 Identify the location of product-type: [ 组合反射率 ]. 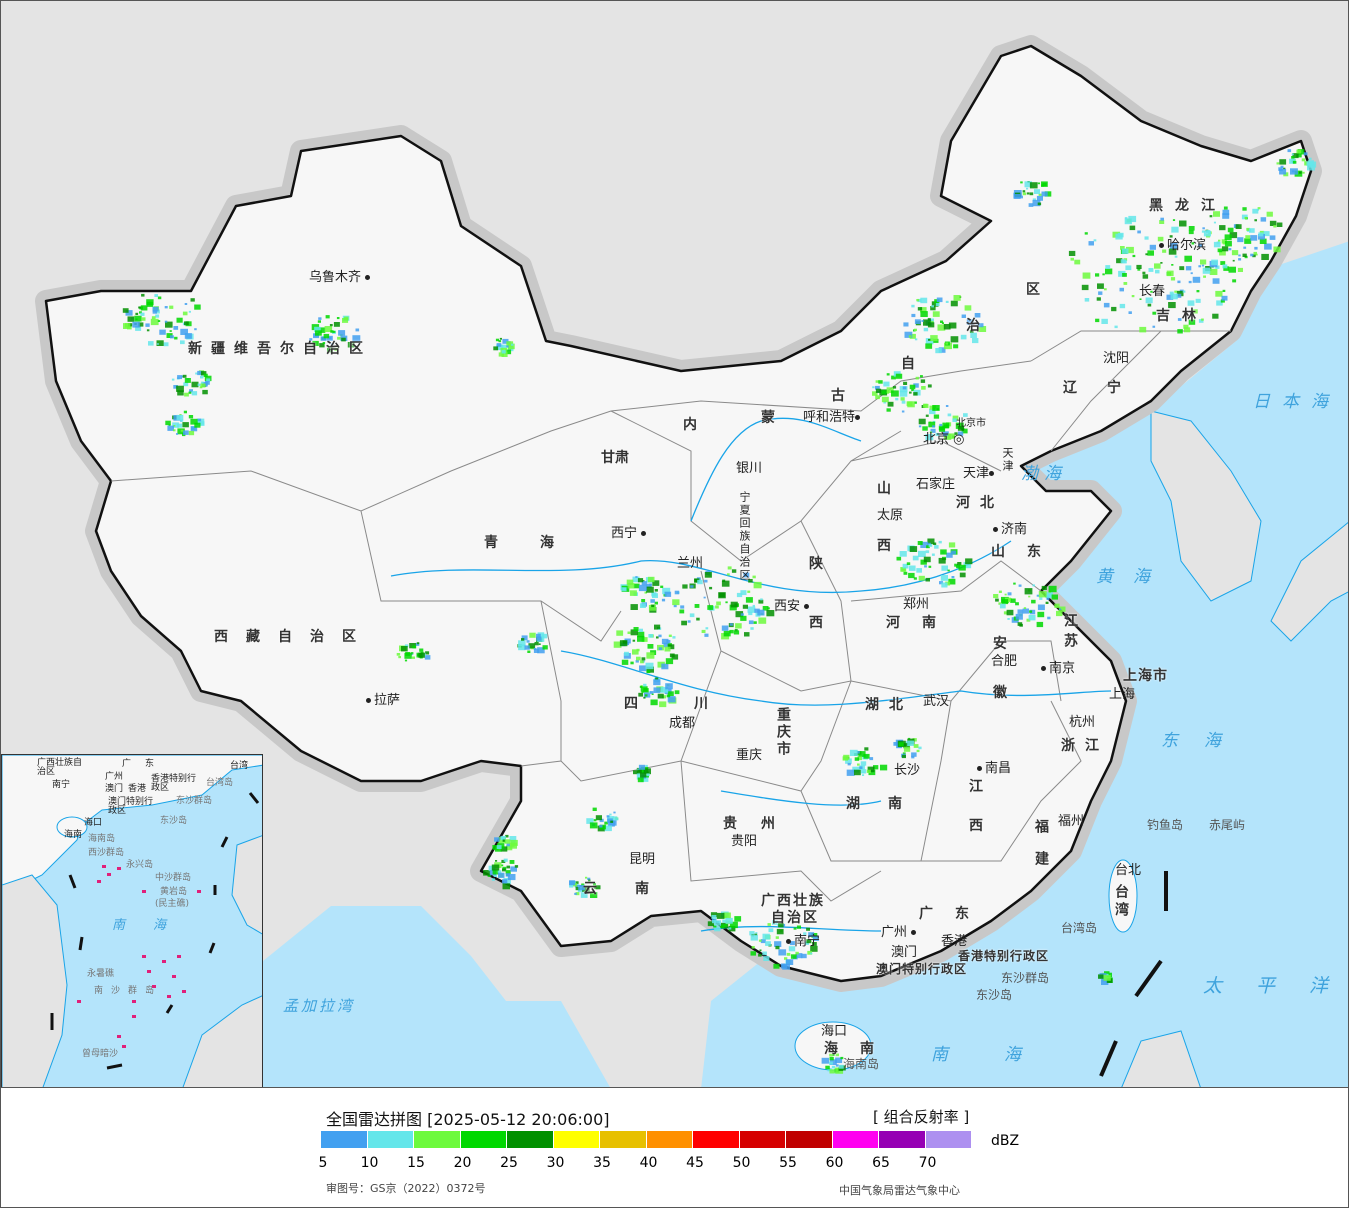
(921, 1117).